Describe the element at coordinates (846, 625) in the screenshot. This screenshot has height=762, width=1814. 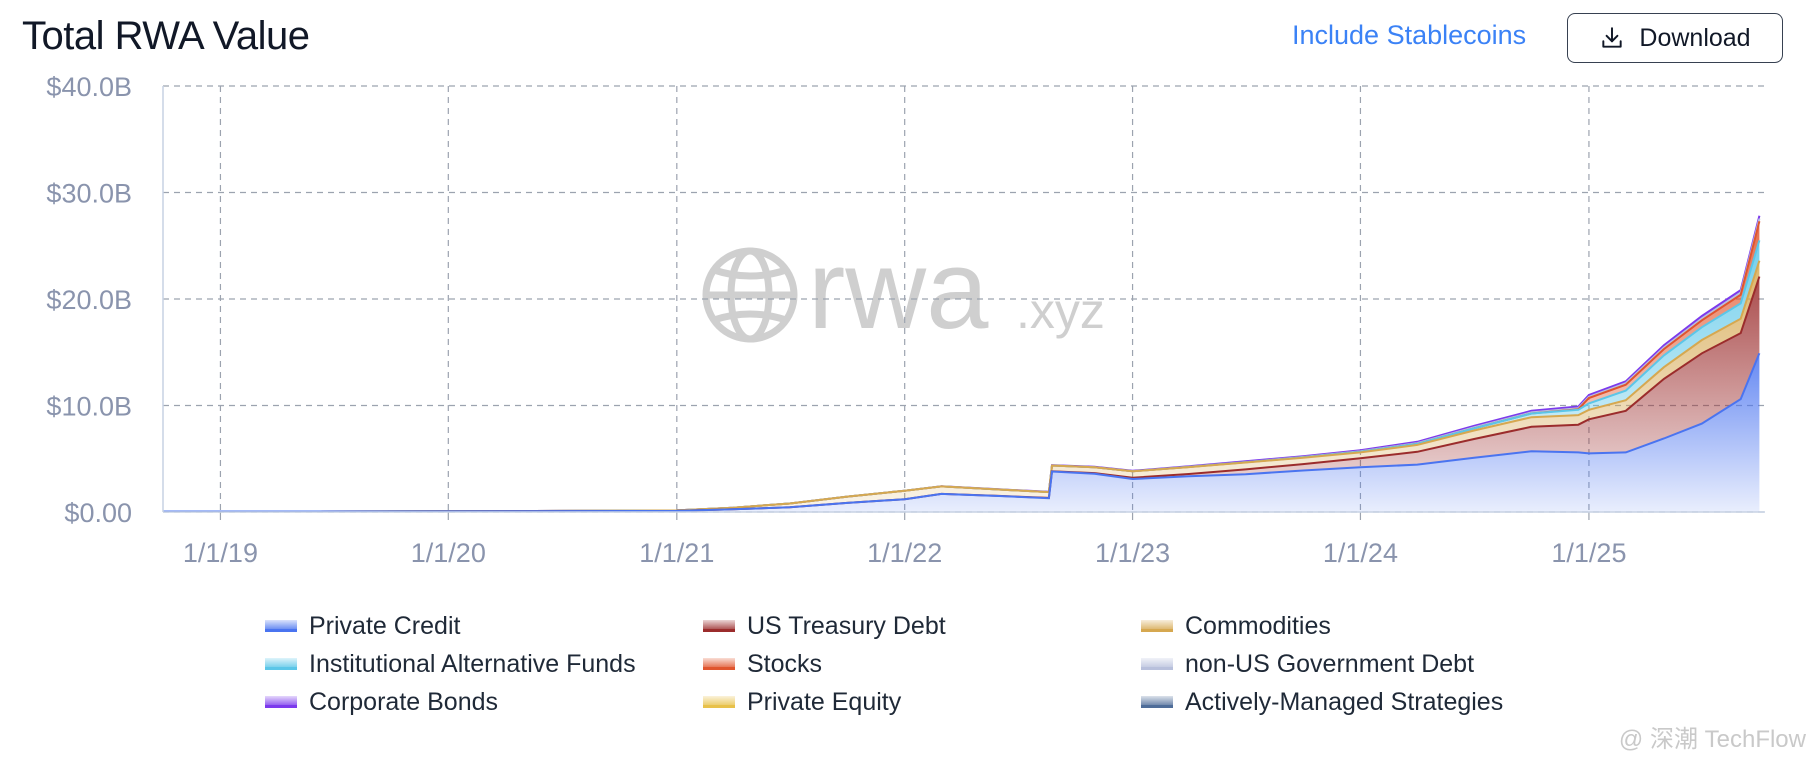
I see `legend-label: US Treasury Debt` at that location.